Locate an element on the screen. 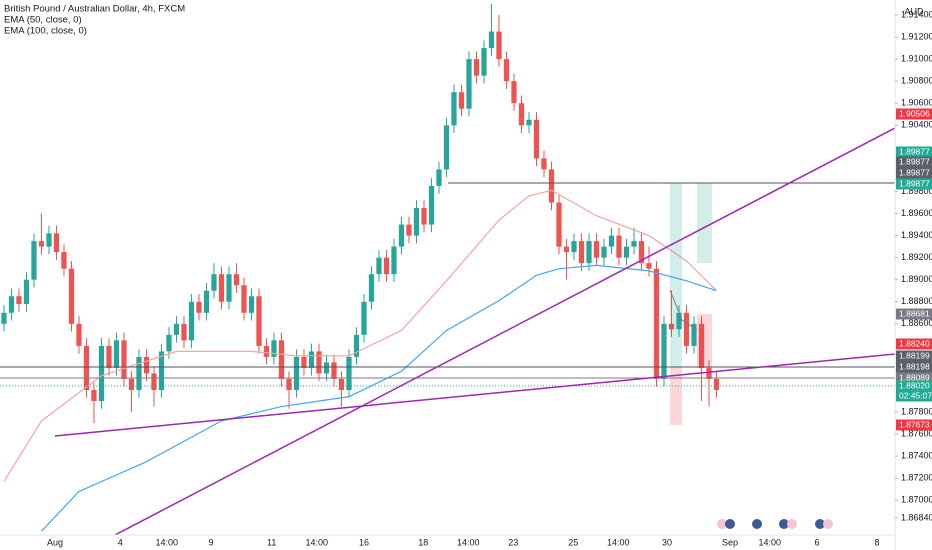 The width and height of the screenshot is (932, 550). x-tick-label: 18 is located at coordinates (423, 542).